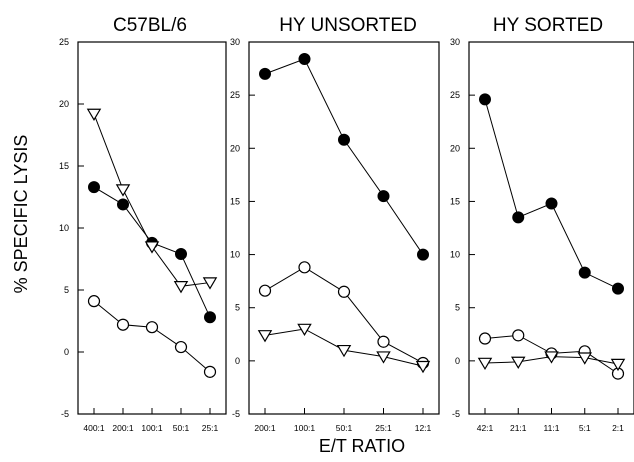  I want to click on y-axis-title: % SPECIFIC LYSIS, so click(21, 214).